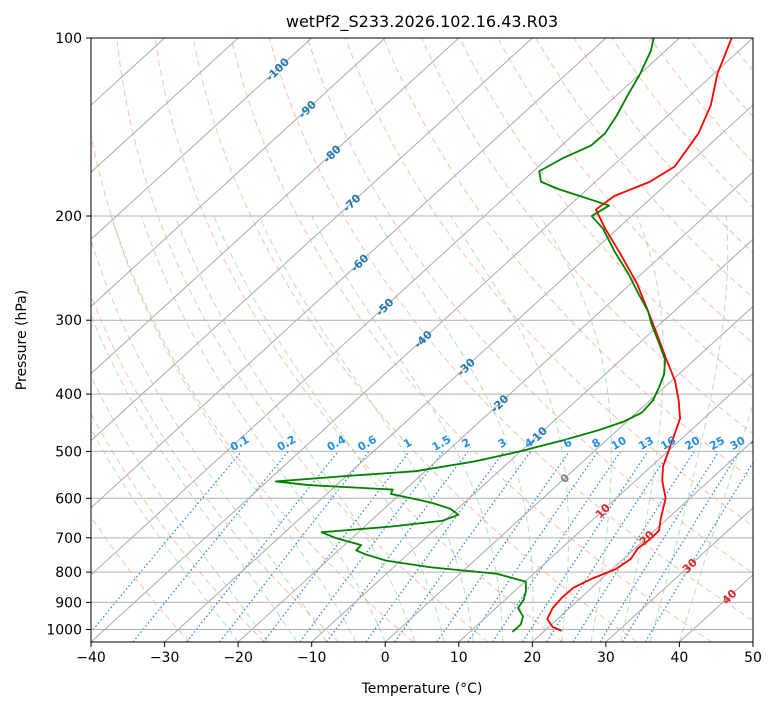 This screenshot has height=708, width=775. I want to click on y-axis-ticks: 100 200 300 400 500 600 700 800 900 1000, so click(68, 335).